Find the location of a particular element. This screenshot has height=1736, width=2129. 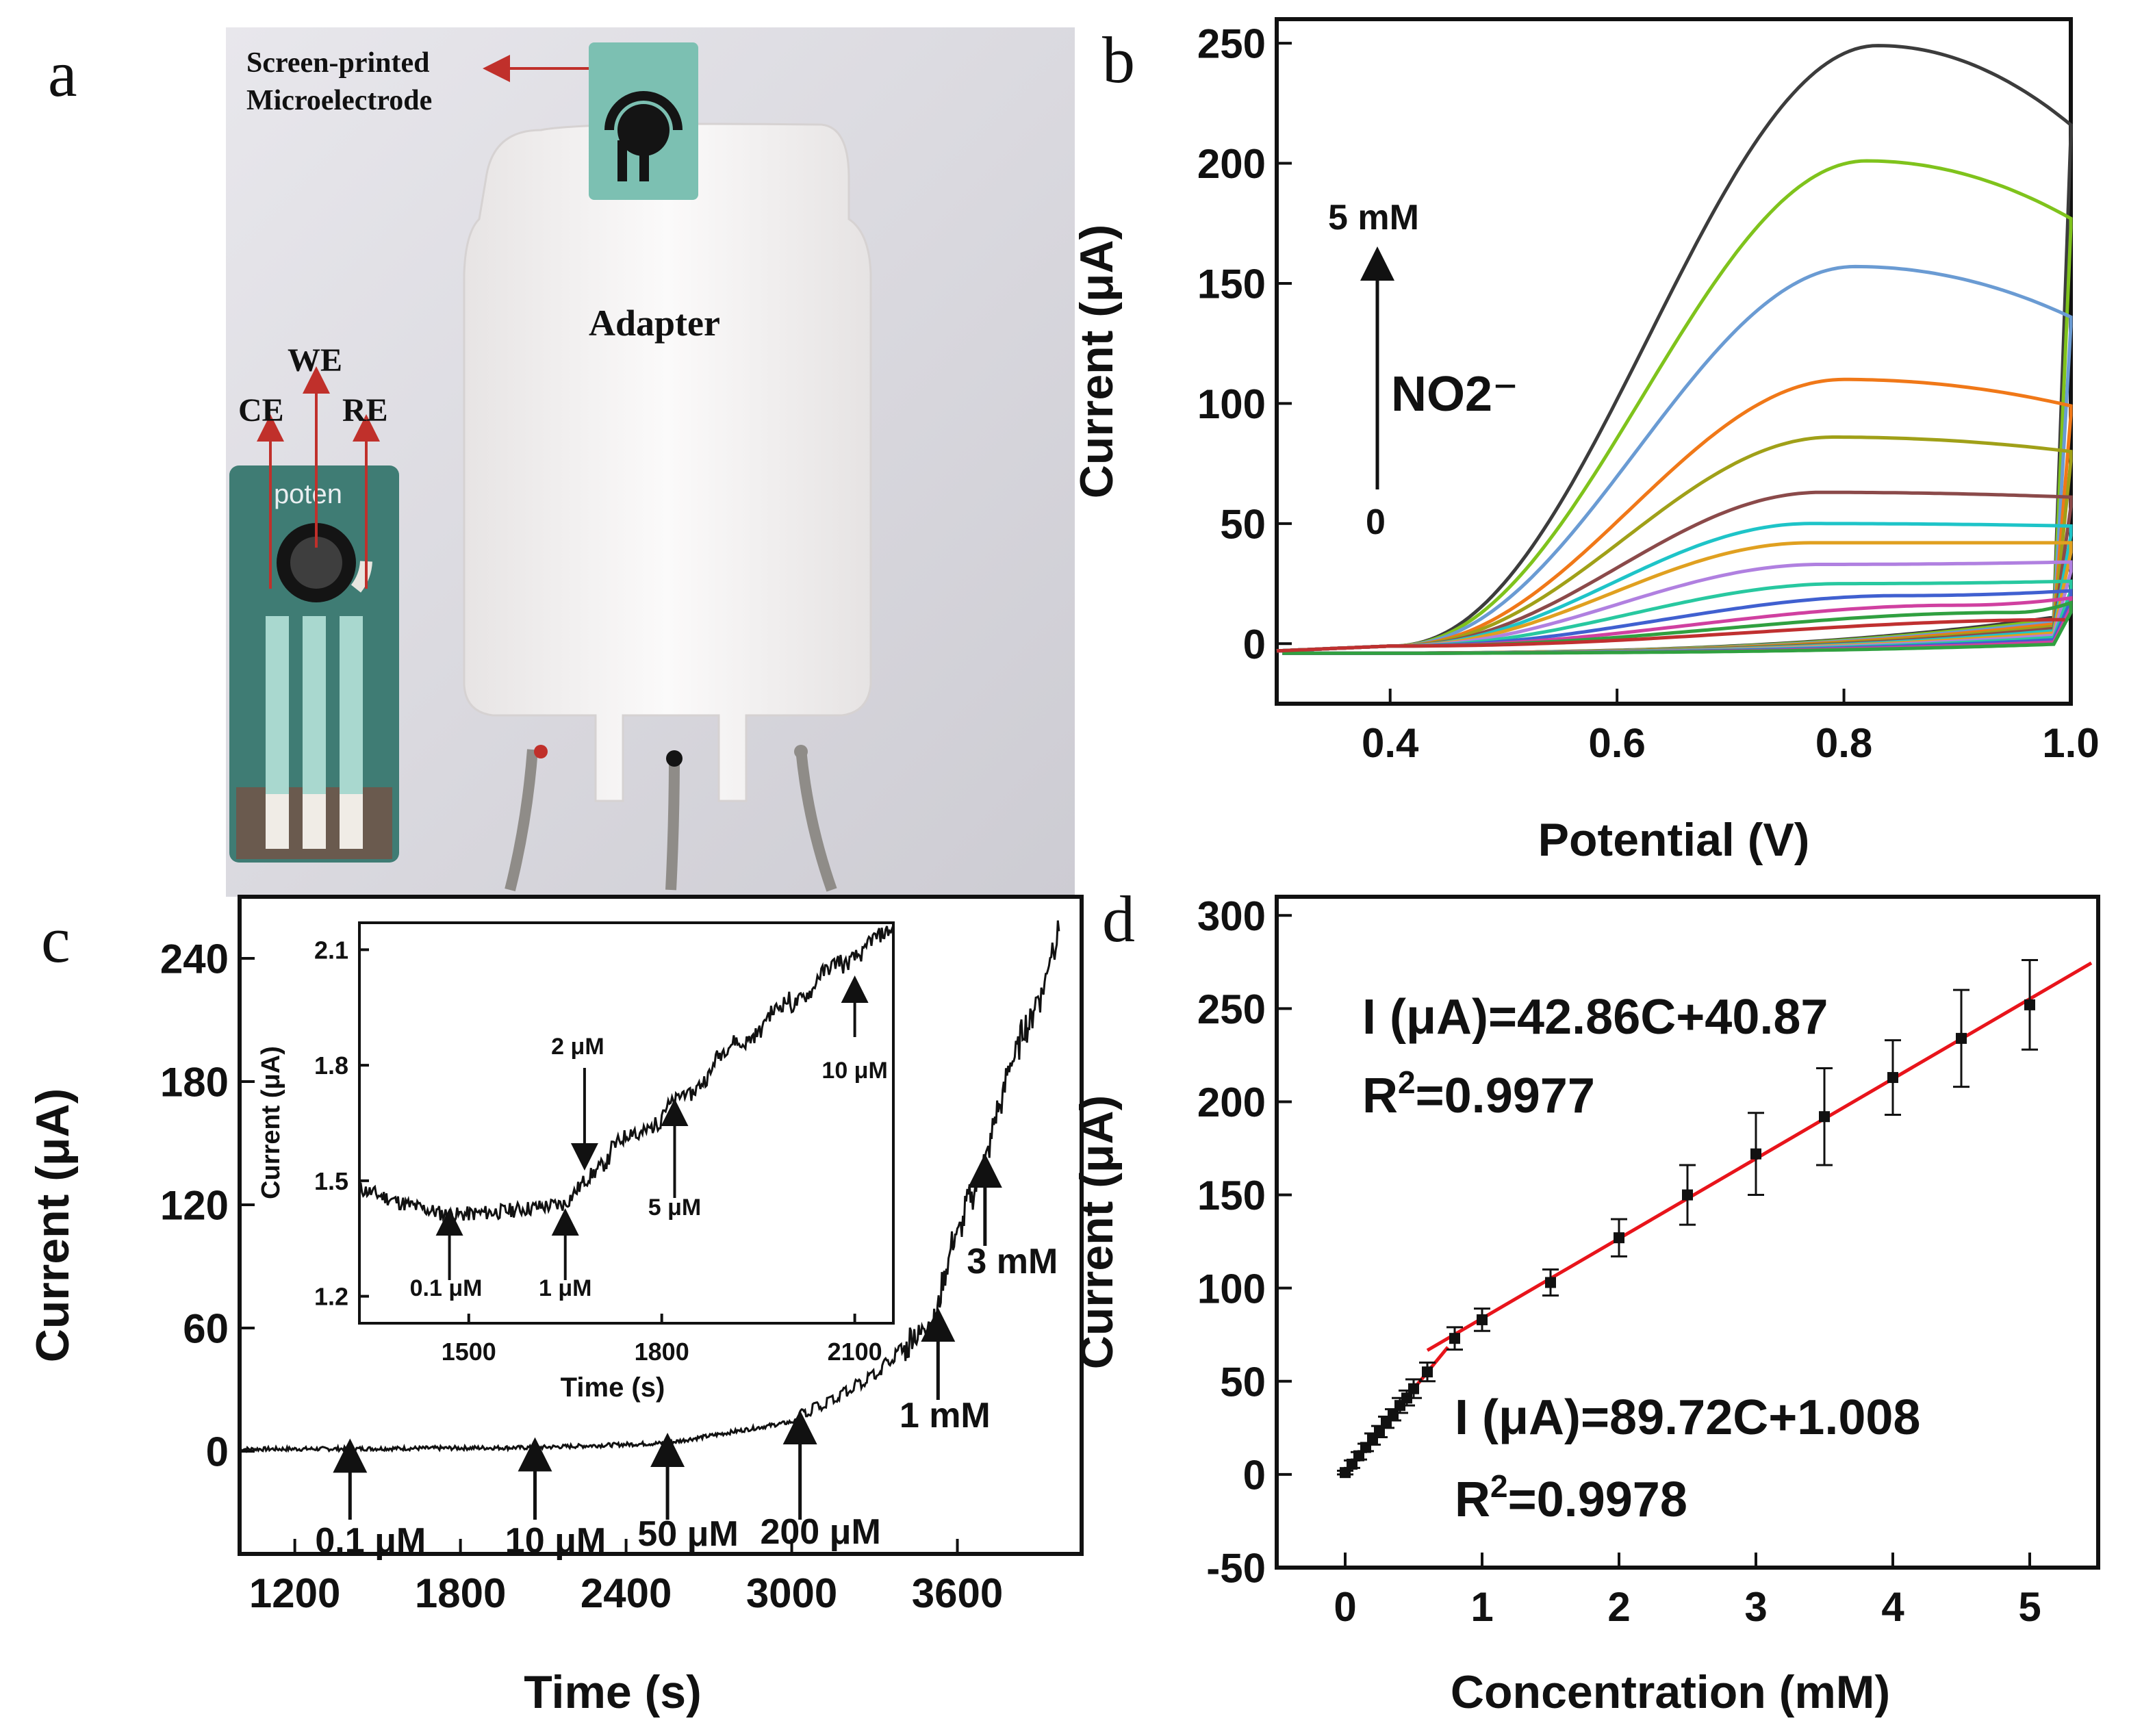

label-ce: CE is located at coordinates (261, 410).